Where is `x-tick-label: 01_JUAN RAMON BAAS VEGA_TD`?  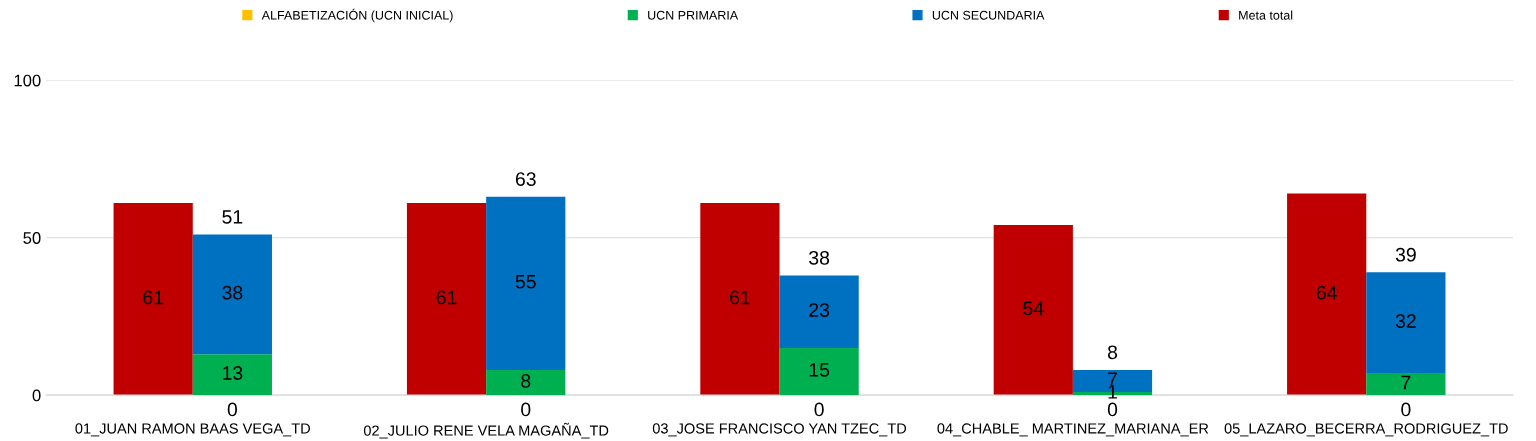
x-tick-label: 01_JUAN RAMON BAAS VEGA_TD is located at coordinates (192, 430).